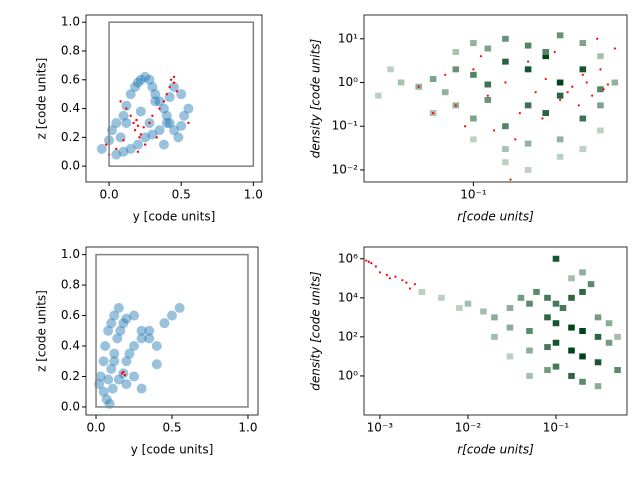  Describe the element at coordinates (348, 375) in the screenshot. I see `y-tick-label: 10⁰` at that location.